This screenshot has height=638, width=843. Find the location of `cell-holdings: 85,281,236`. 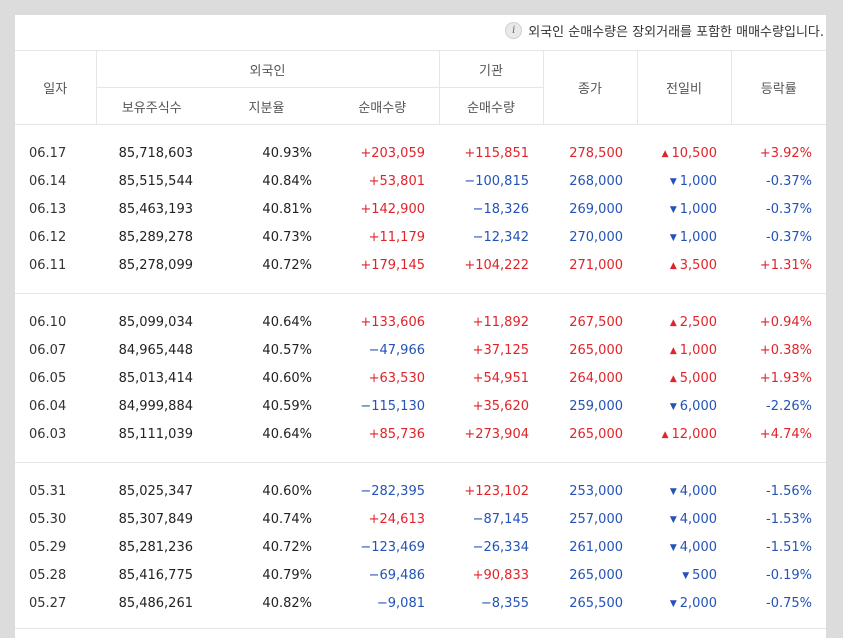

cell-holdings: 85,281,236 is located at coordinates (155, 547).